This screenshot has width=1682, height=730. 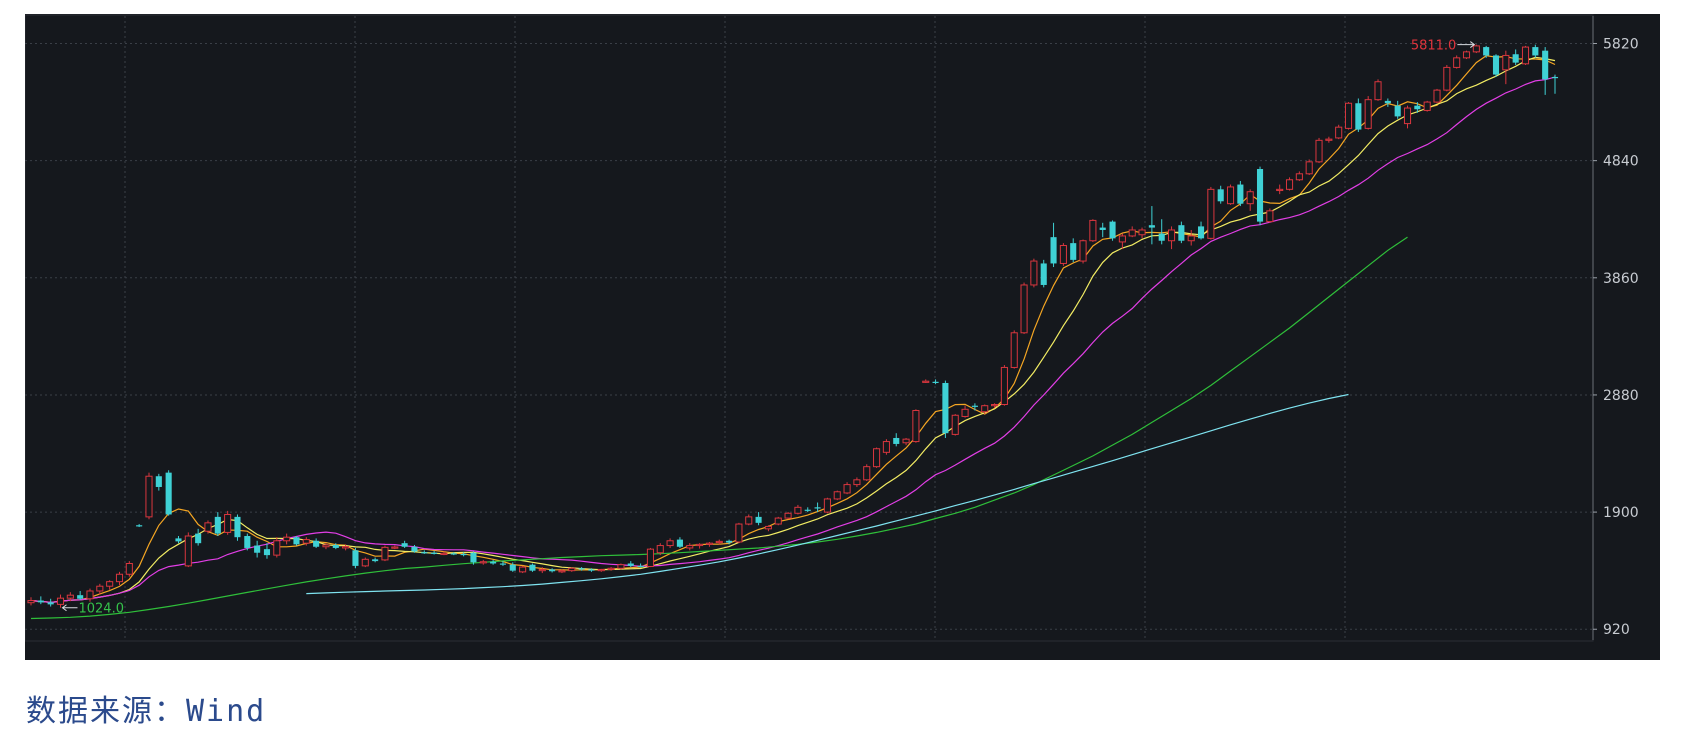 I want to click on low-arrow-icon, so click(x=69, y=608).